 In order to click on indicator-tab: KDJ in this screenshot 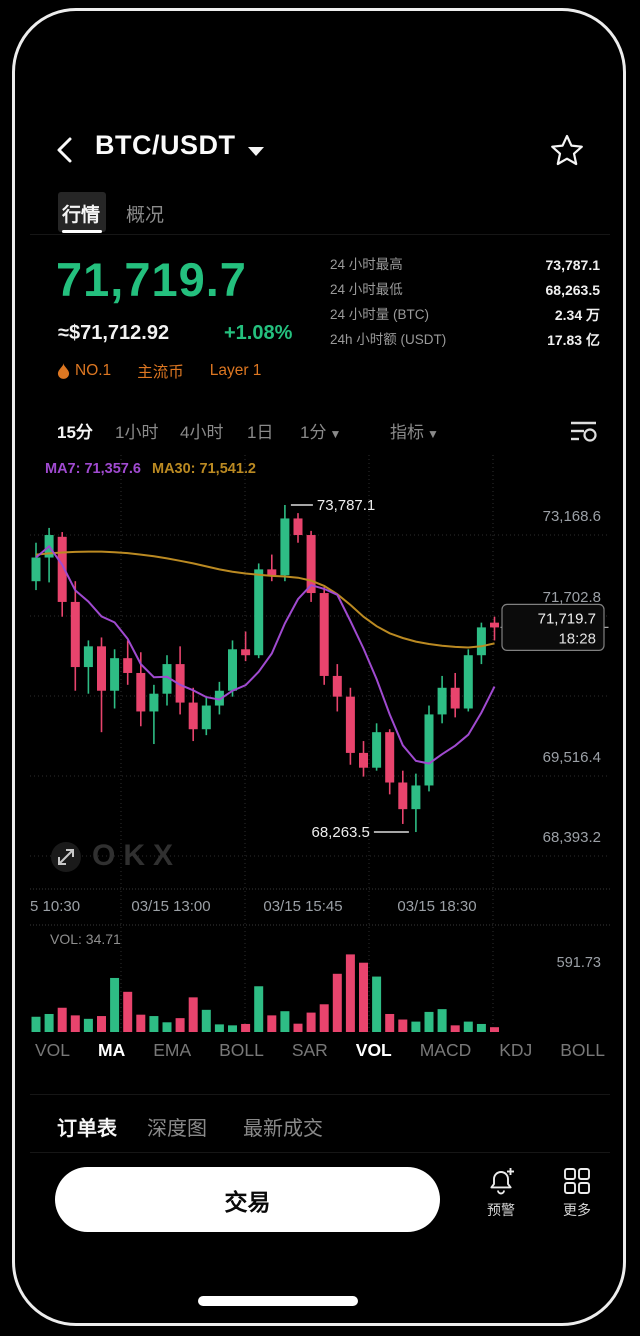, I will do `click(516, 1050)`.